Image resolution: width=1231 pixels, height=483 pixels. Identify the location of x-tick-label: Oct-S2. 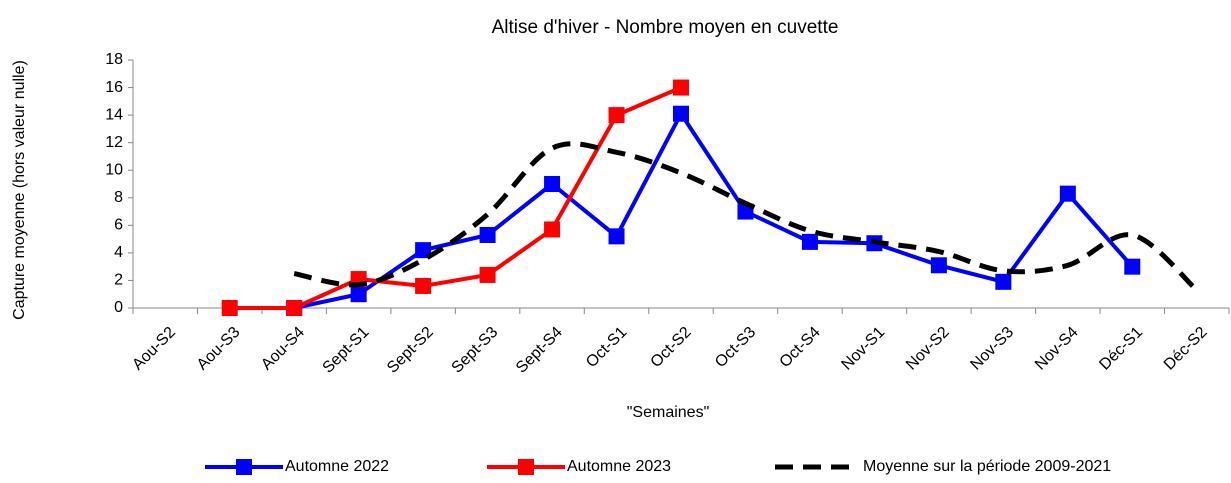
(671, 347).